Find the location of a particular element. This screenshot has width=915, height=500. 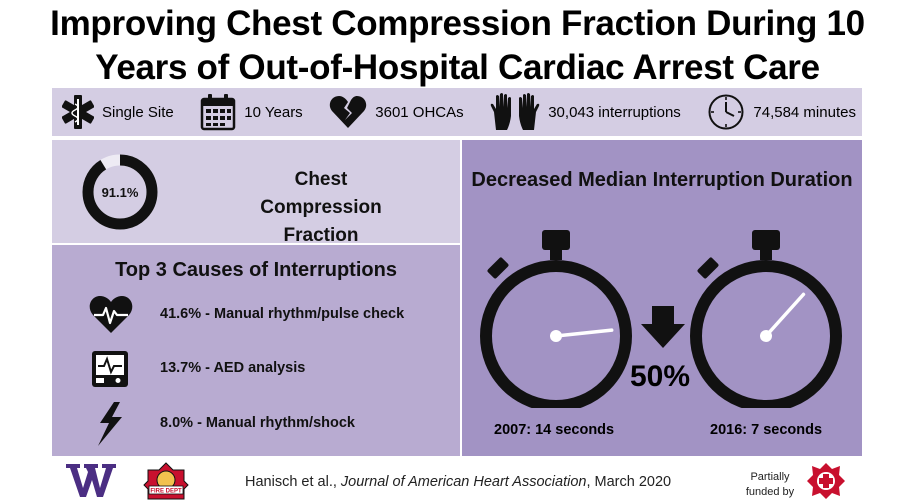

down-arrow-icon is located at coordinates (663, 327).